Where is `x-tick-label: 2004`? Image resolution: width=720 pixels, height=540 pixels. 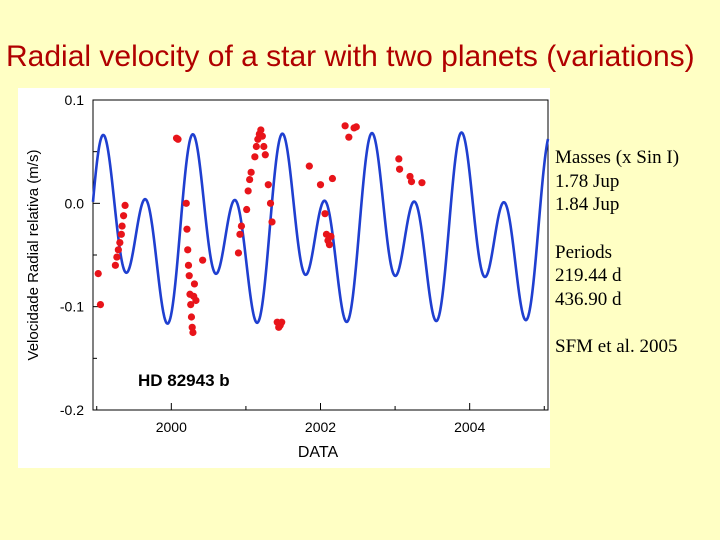 x-tick-label: 2004 is located at coordinates (469, 427).